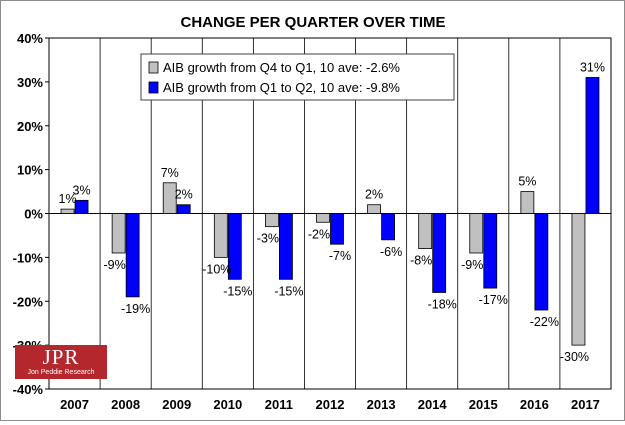 The height and width of the screenshot is (425, 625). What do you see at coordinates (574, 357) in the screenshot?
I see `data-label: -30%` at bounding box center [574, 357].